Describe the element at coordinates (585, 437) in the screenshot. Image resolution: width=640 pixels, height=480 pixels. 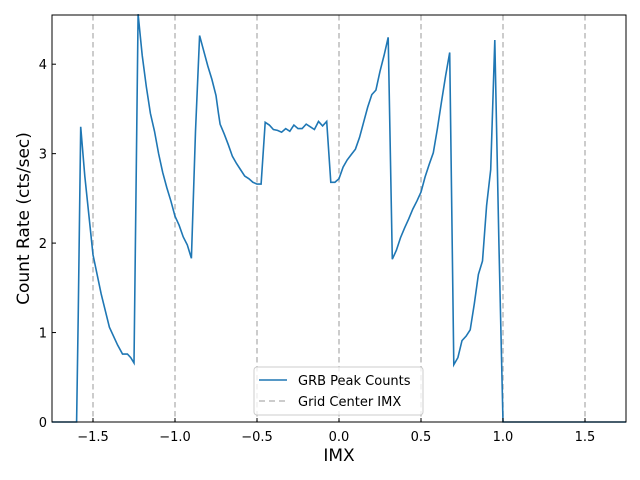
I see `x-tick-label: 1.5` at that location.